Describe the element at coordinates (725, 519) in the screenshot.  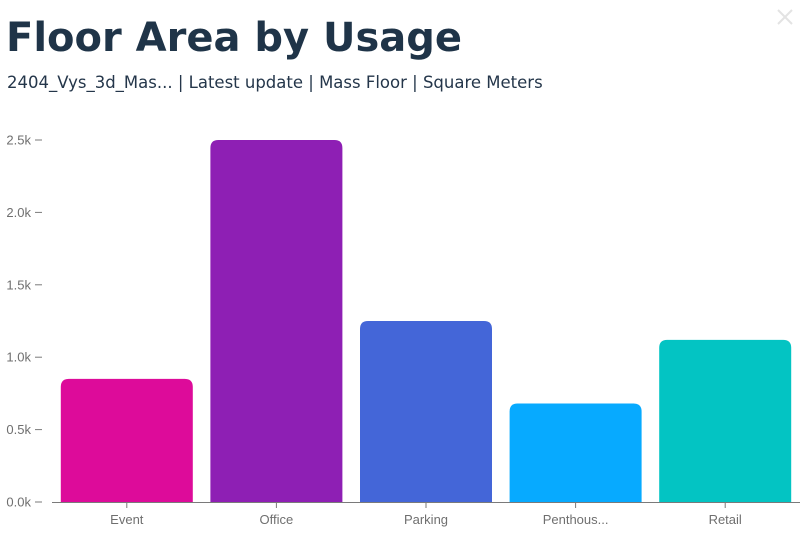
I see `x-tick-label: Retail` at that location.